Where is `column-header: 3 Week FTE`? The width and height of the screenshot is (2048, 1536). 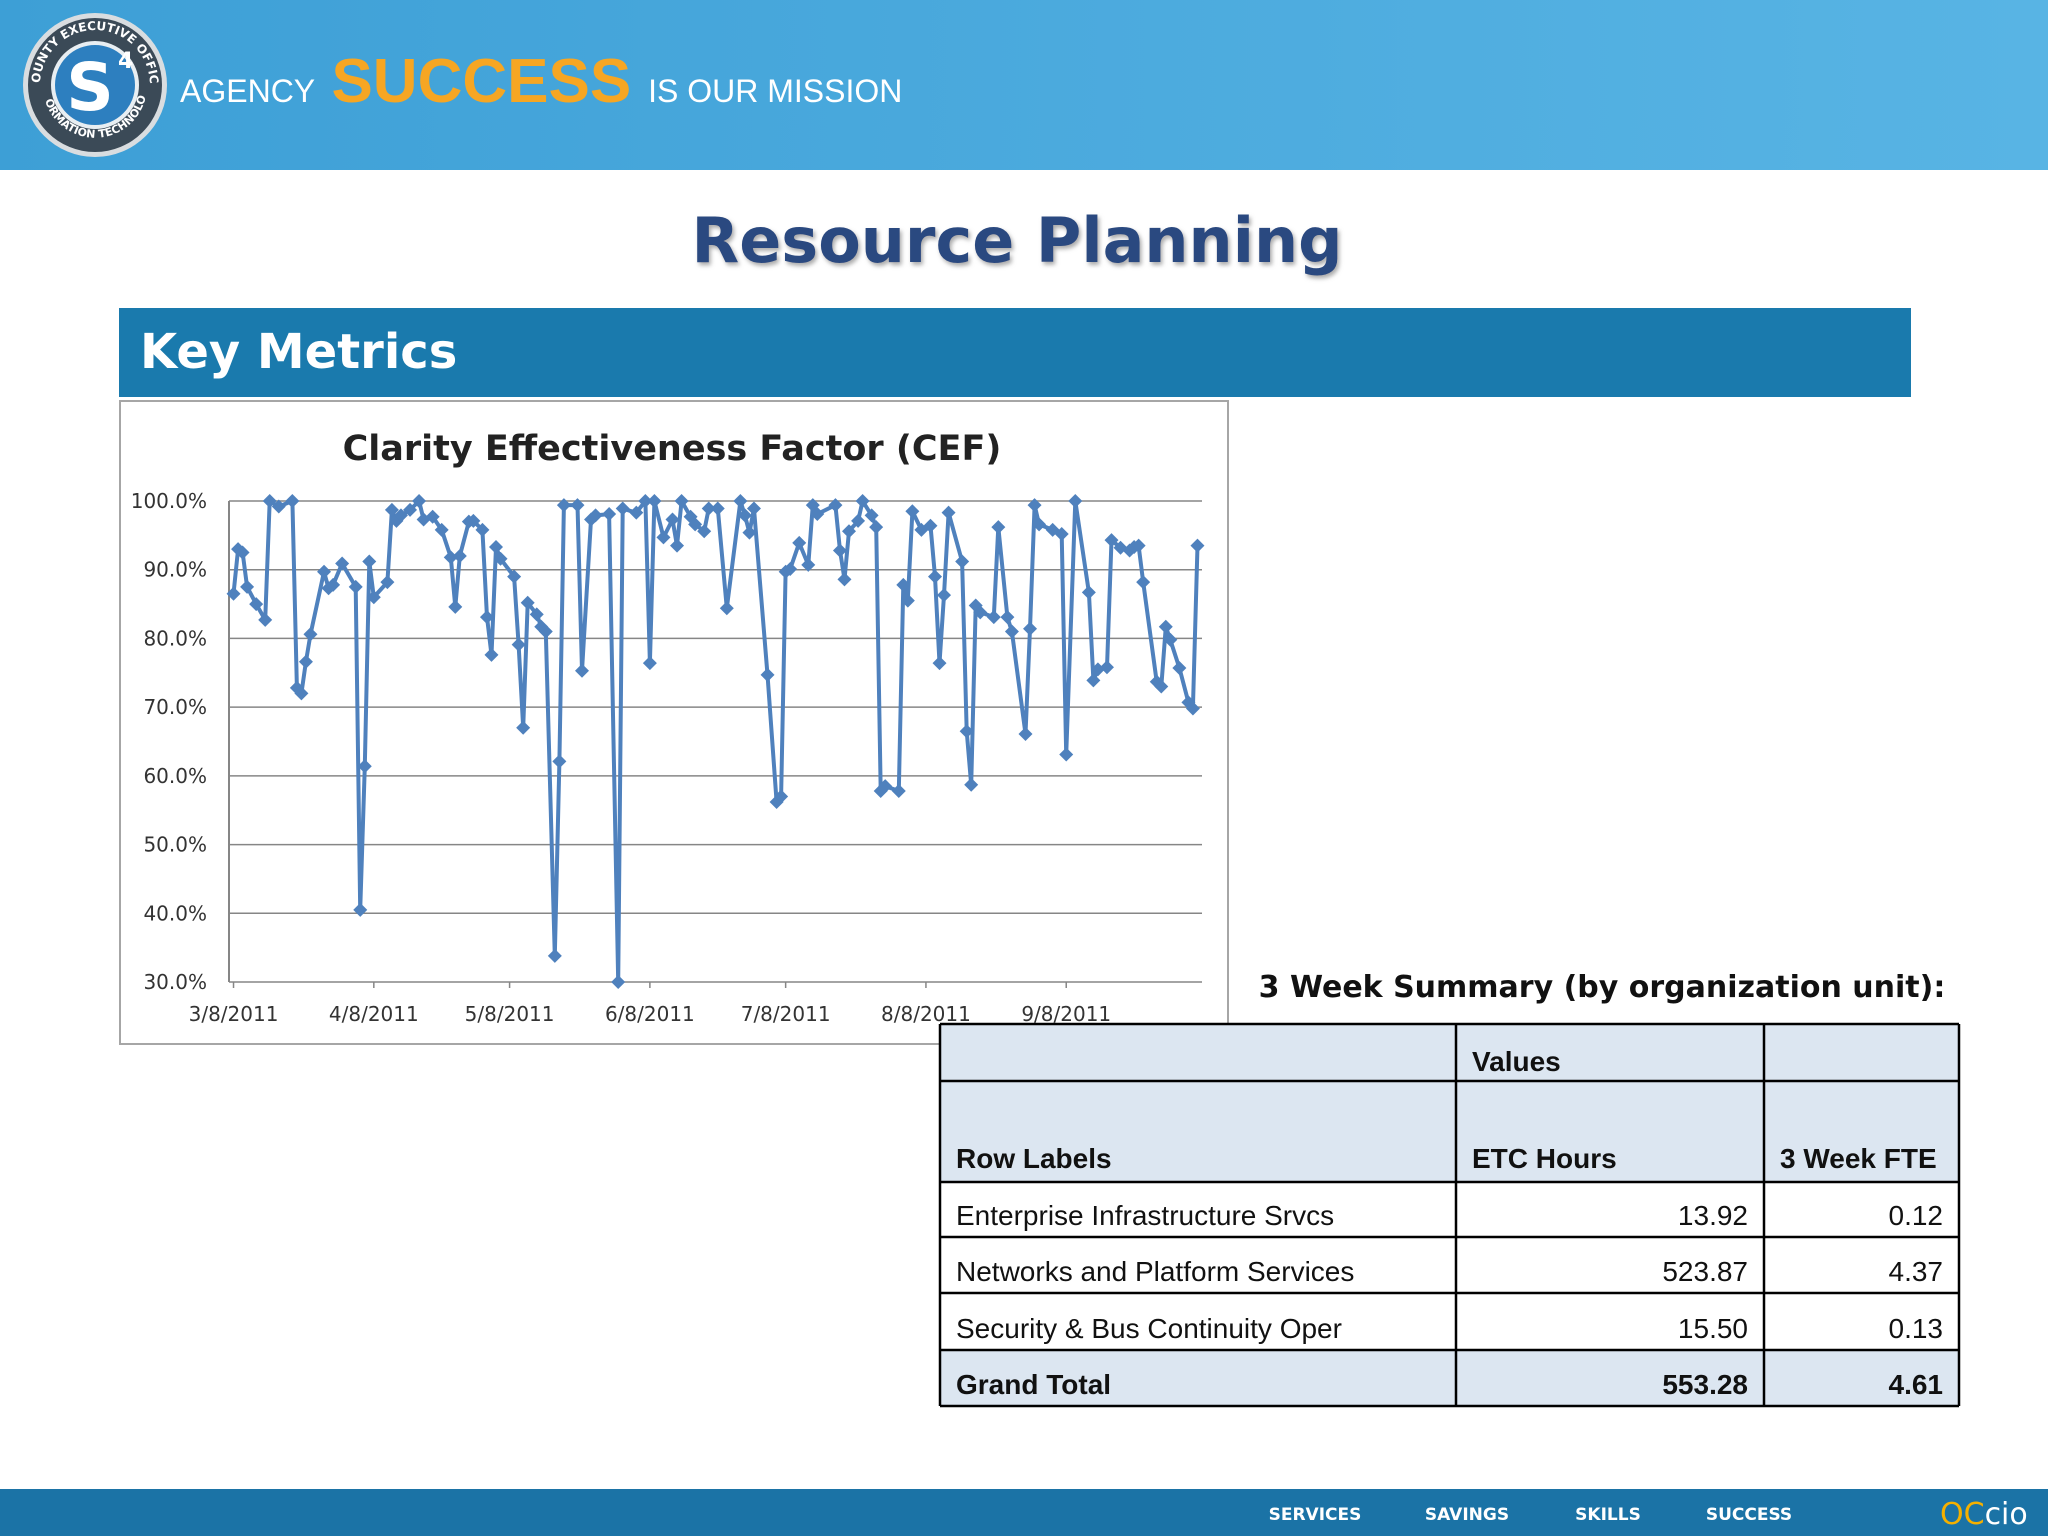 column-header: 3 Week FTE is located at coordinates (1858, 1158).